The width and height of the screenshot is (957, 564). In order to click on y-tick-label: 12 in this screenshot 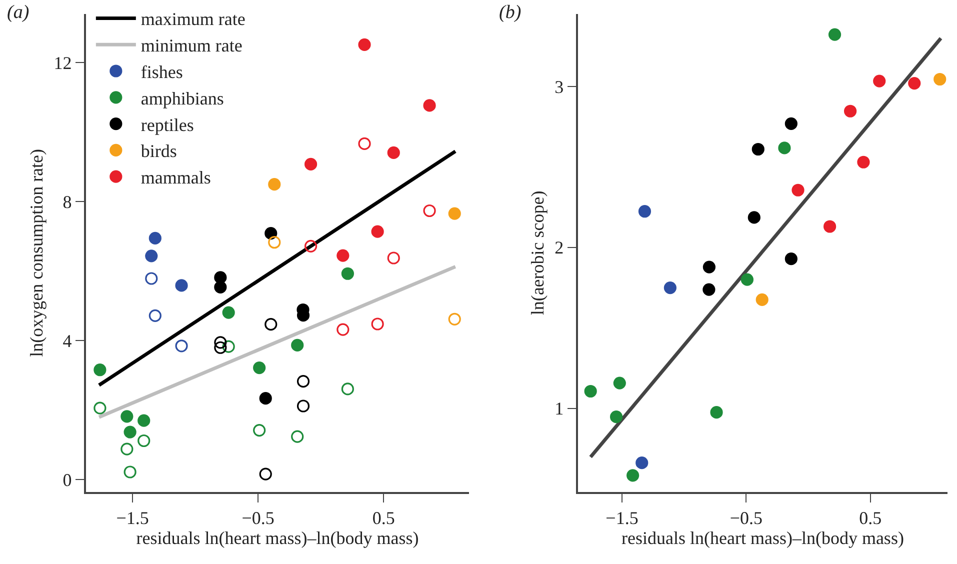, I will do `click(63, 63)`.